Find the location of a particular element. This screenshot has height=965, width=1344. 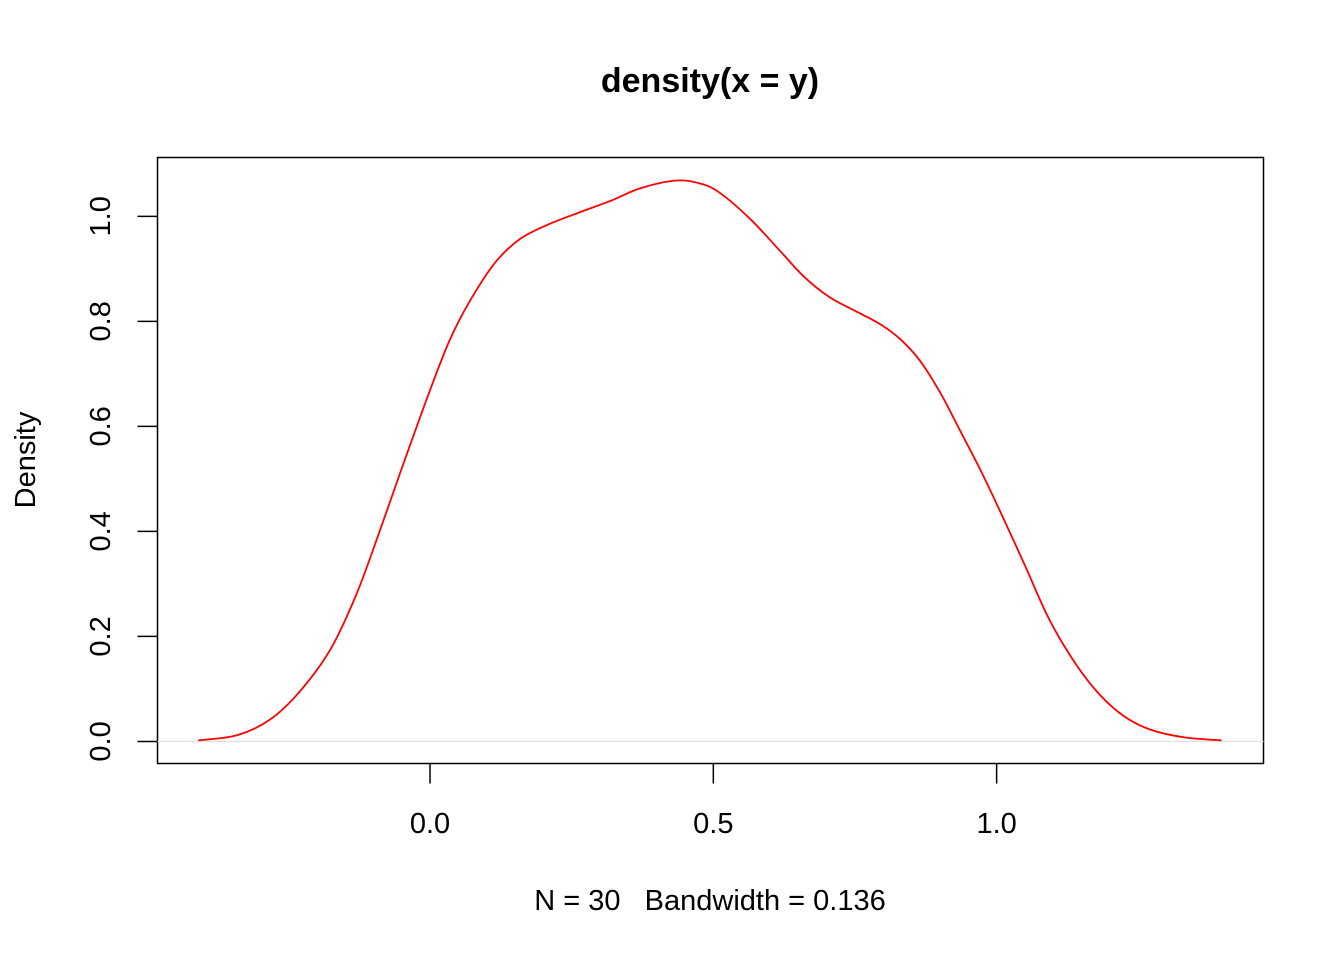

y-tick-label: 0.6 is located at coordinates (101, 426).